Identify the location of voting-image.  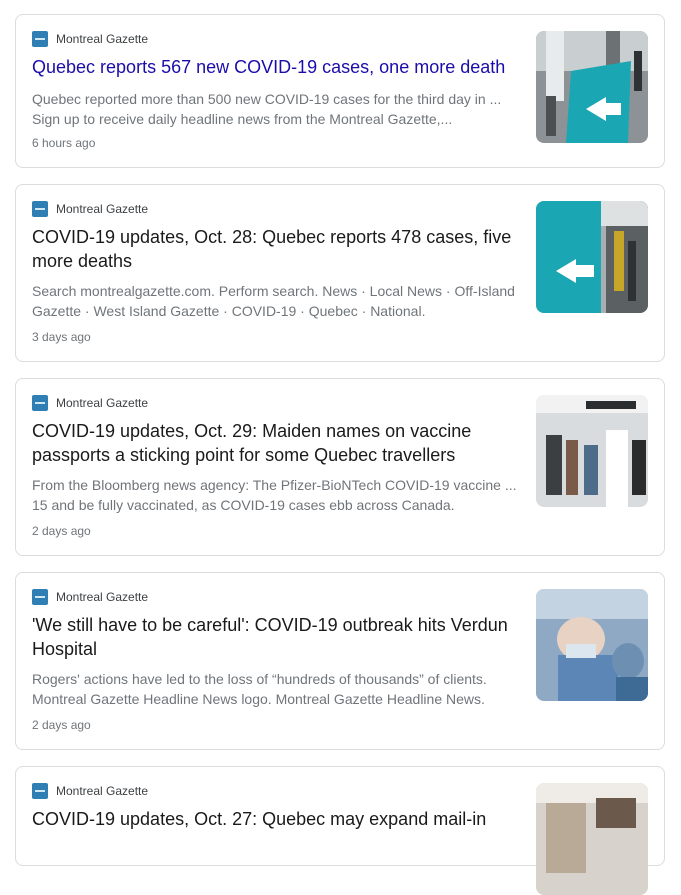
(592, 839).